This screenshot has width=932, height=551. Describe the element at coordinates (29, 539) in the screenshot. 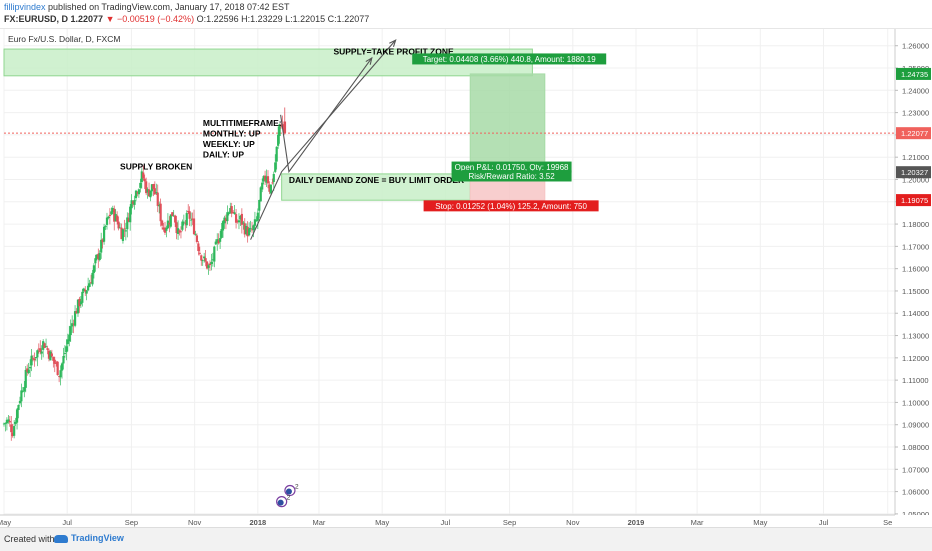

I see `created-with-label: Created with` at that location.